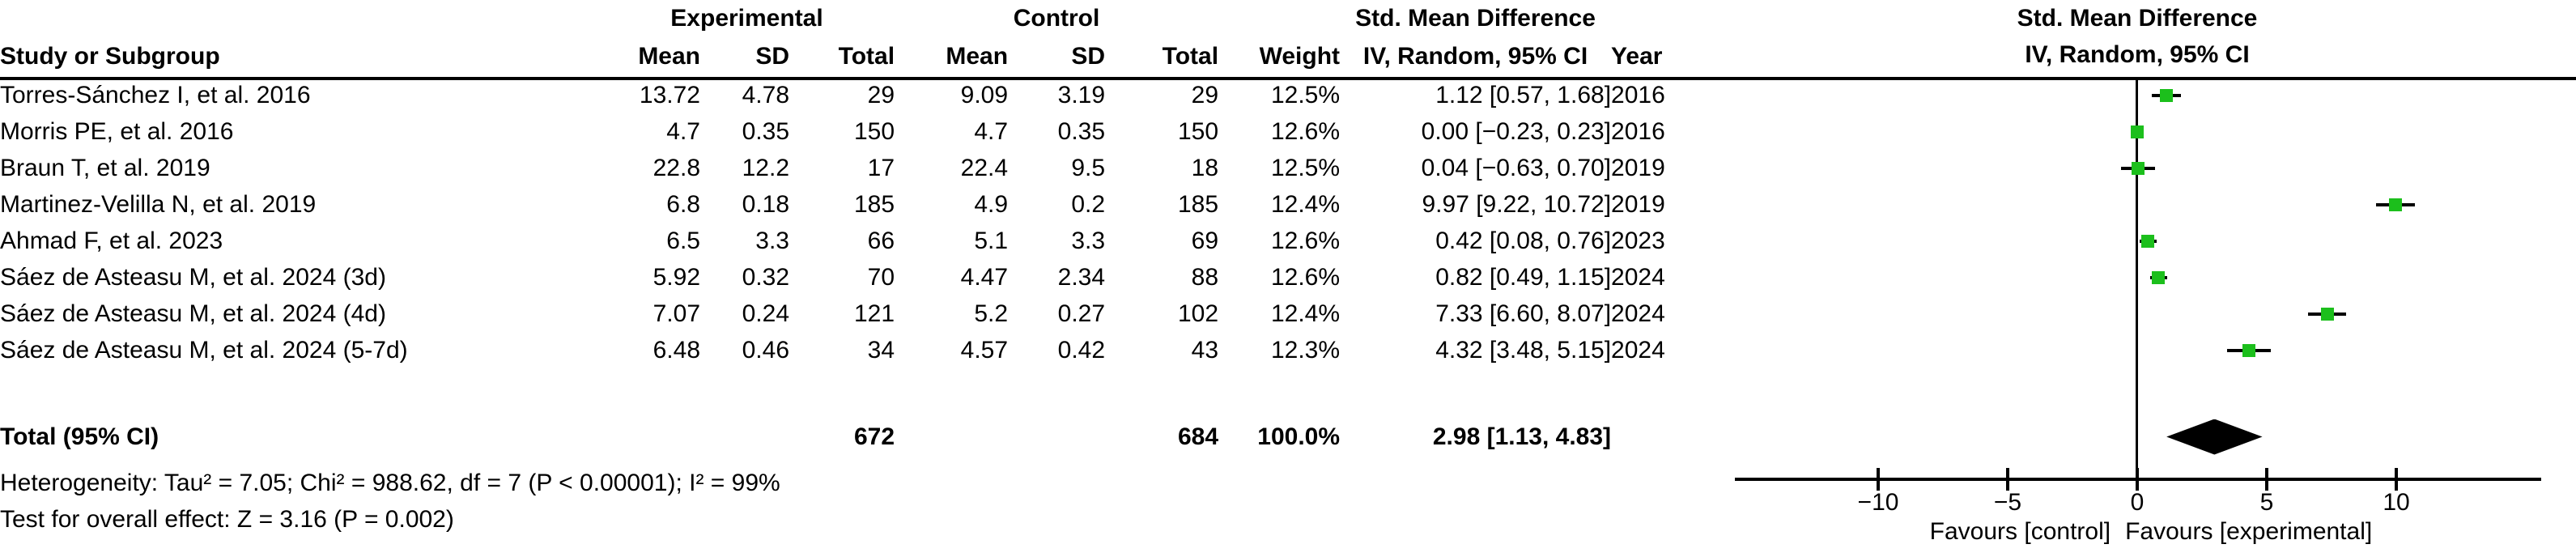  Describe the element at coordinates (1299, 436) in the screenshot. I see `total-weight: 100.0%` at that location.